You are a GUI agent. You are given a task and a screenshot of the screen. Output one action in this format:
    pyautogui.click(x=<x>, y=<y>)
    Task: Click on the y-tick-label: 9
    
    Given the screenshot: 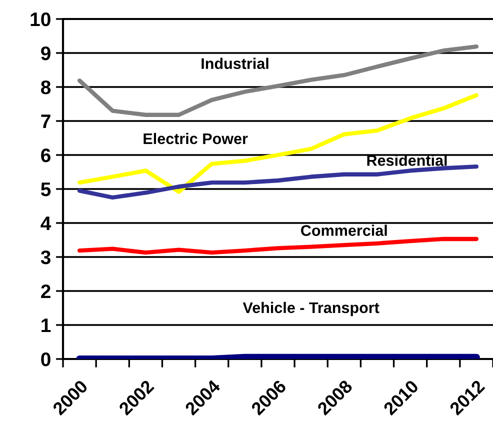 What is the action you would take?
    pyautogui.click(x=45, y=53)
    